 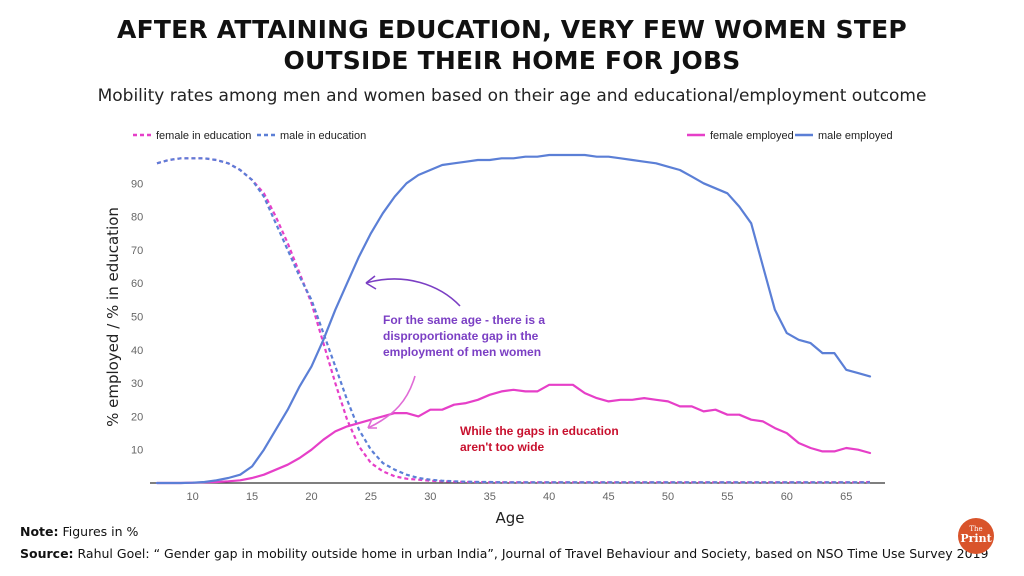 I want to click on y-tick-label: 30, so click(x=137, y=384).